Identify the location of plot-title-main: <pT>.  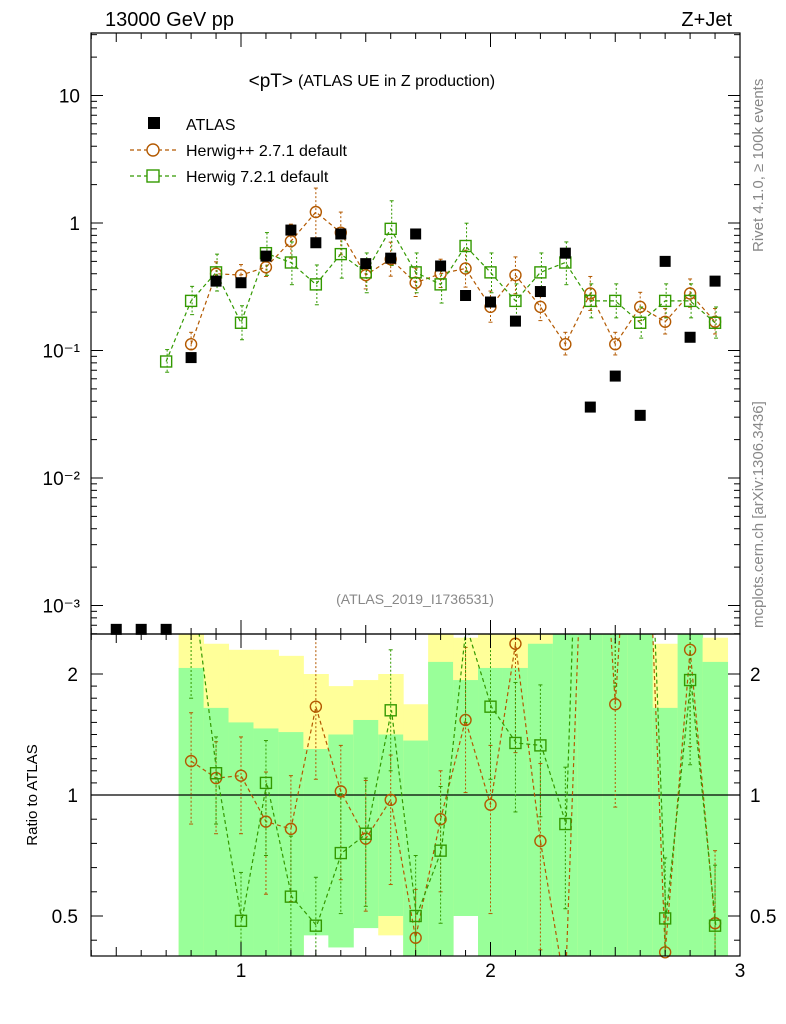
(271, 81).